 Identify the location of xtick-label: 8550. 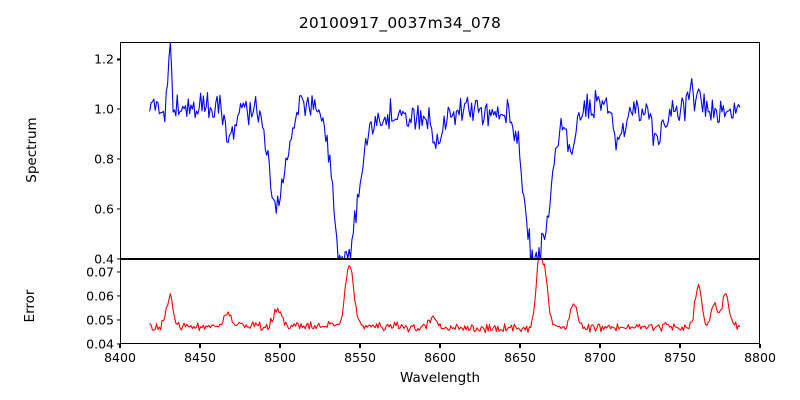
(360, 357).